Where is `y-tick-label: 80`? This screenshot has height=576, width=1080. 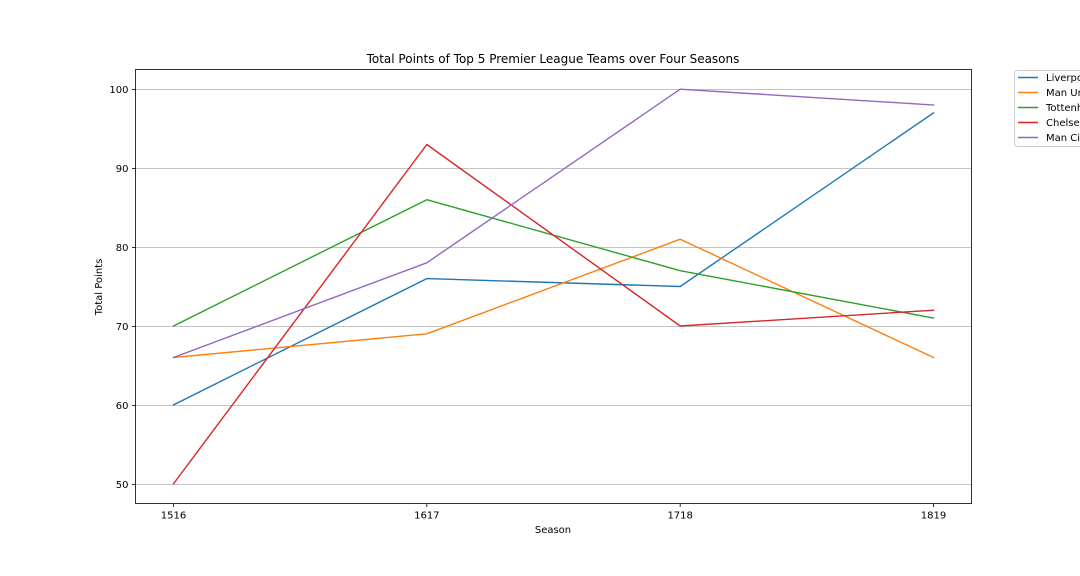 y-tick-label: 80 is located at coordinates (122, 248).